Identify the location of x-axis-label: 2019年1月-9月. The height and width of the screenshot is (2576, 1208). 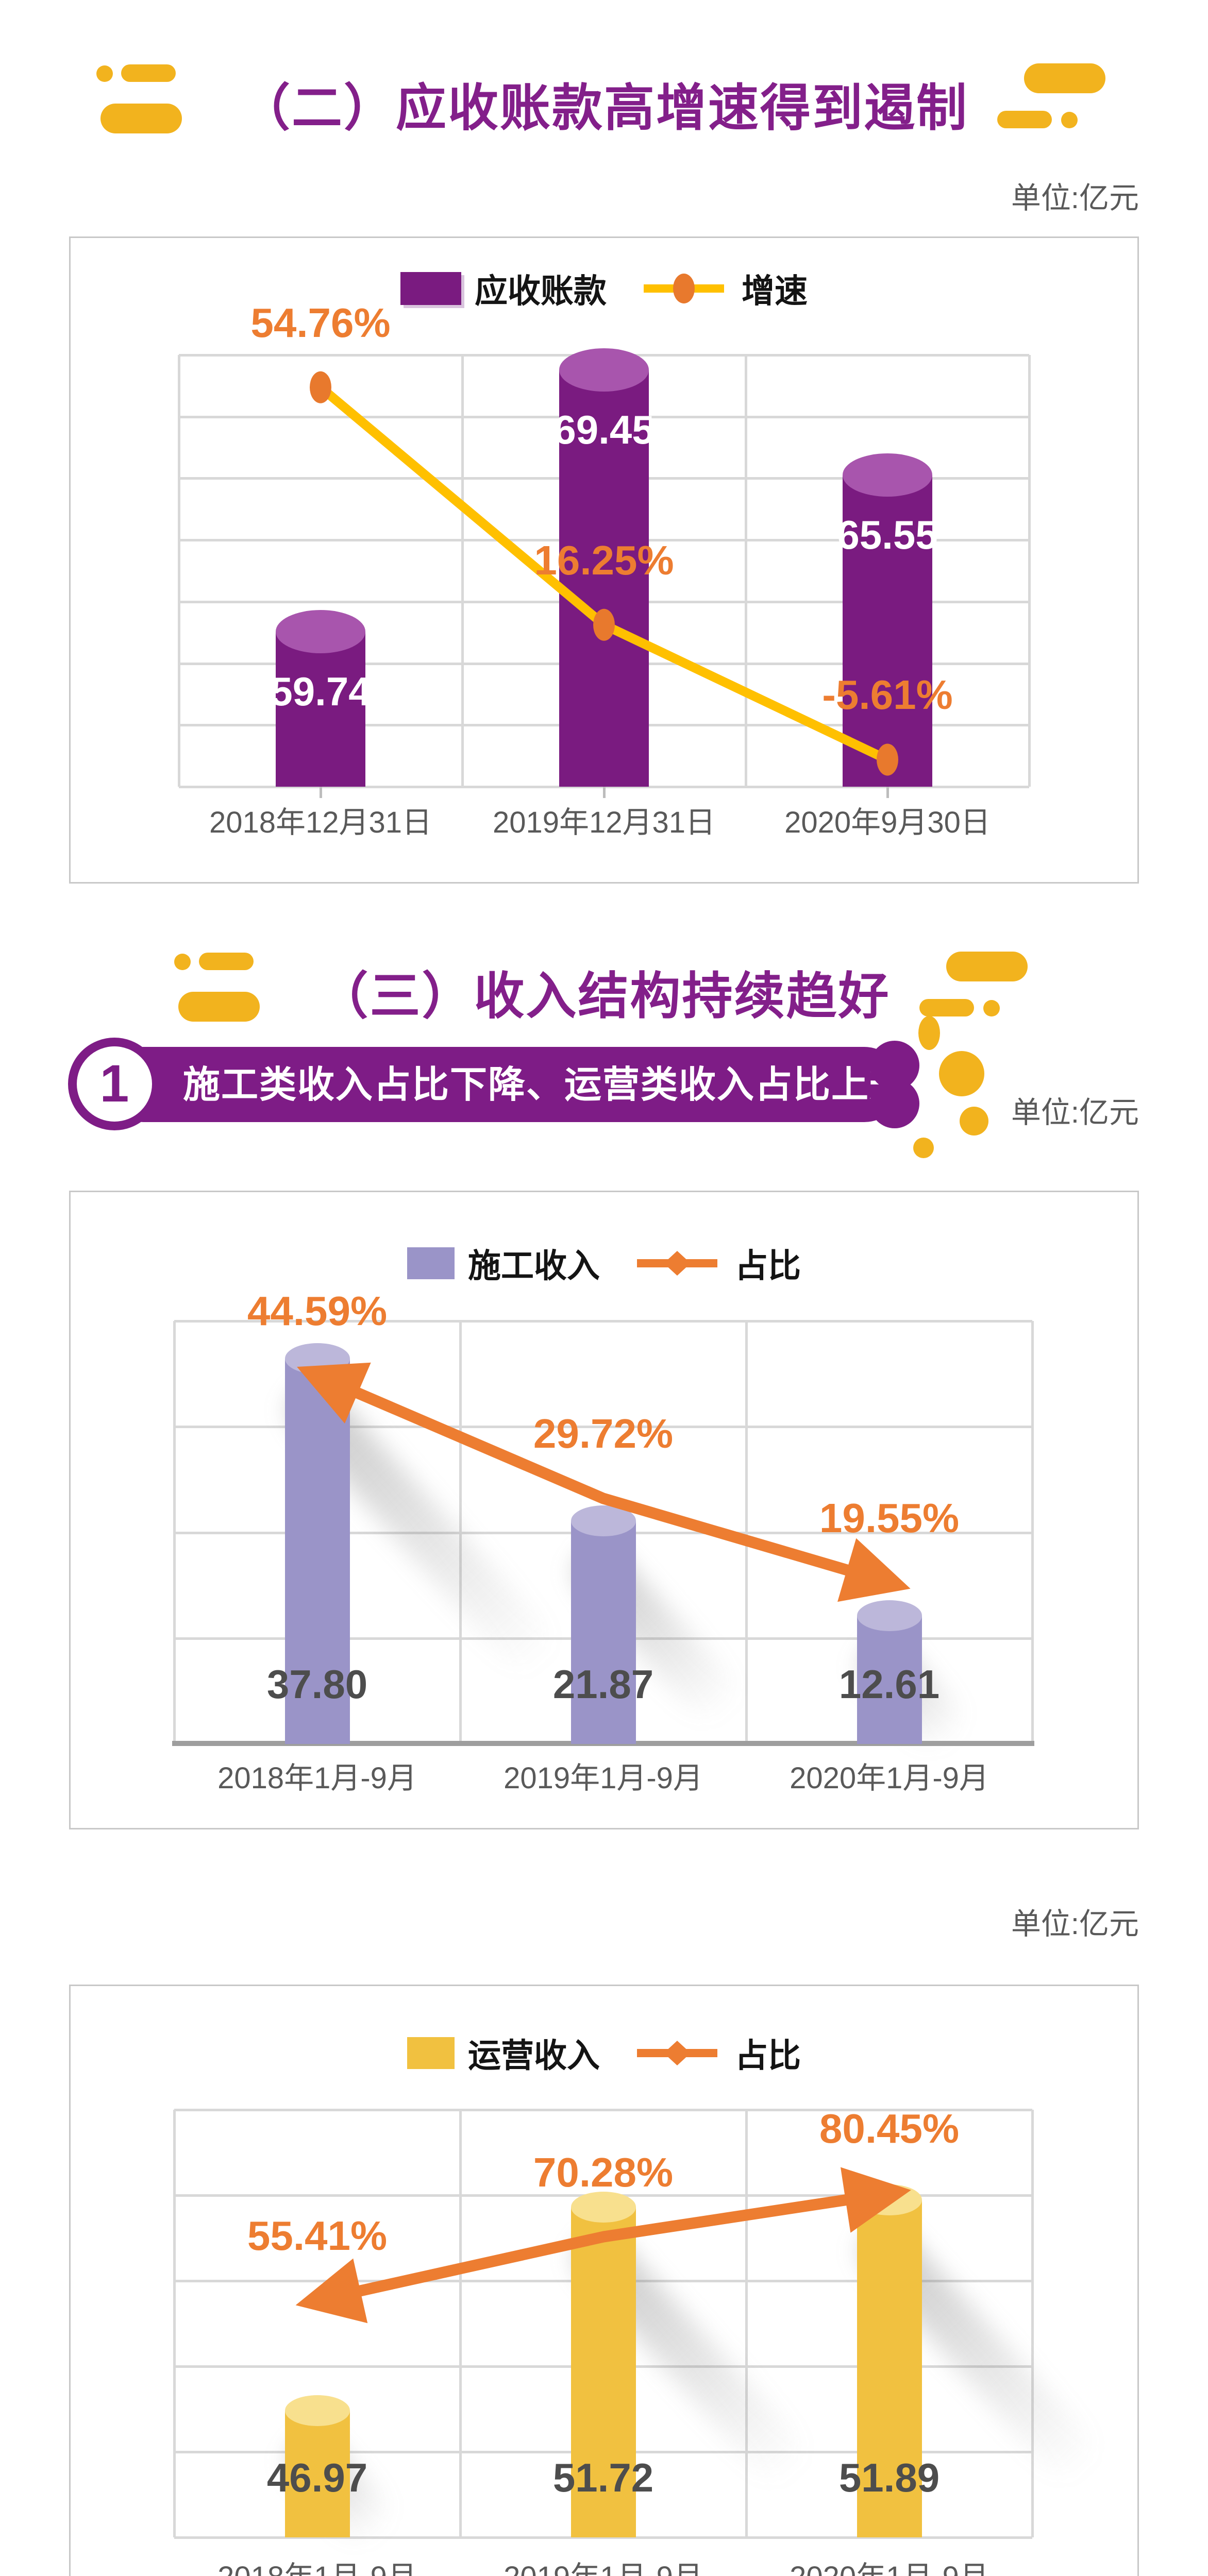
(603, 2567).